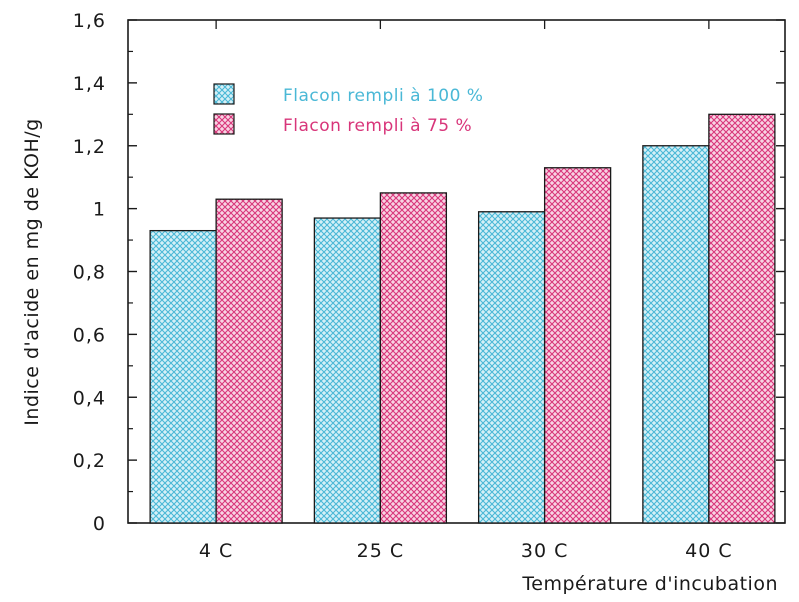 Image resolution: width=799 pixels, height=602 pixels. What do you see at coordinates (89, 21) in the screenshot?
I see `y-tick-label: 1,6` at bounding box center [89, 21].